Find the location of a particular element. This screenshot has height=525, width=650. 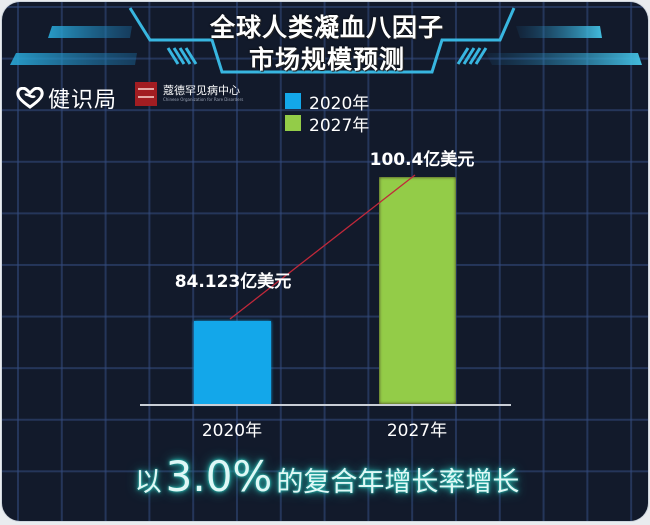

legend-item-2020: 2020年 is located at coordinates (327, 102).